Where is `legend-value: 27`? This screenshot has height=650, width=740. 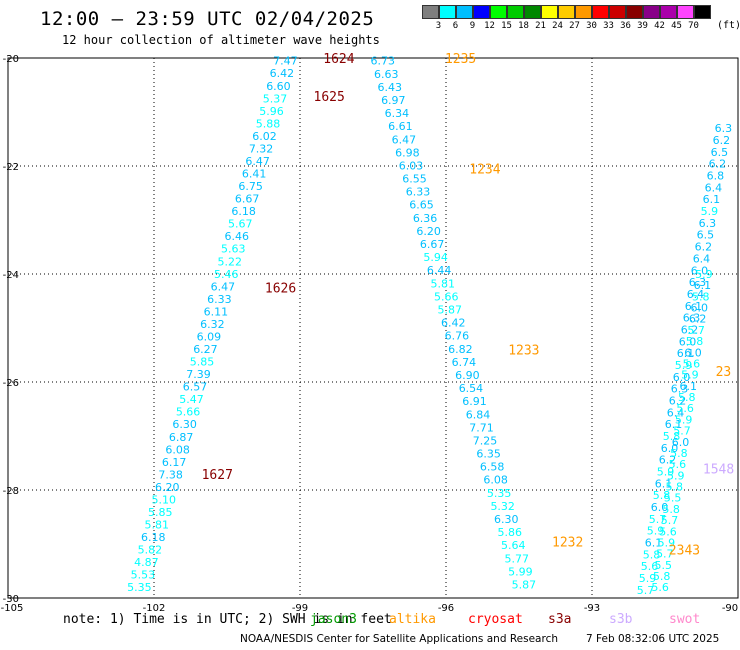 legend-value: 27 is located at coordinates (574, 26).